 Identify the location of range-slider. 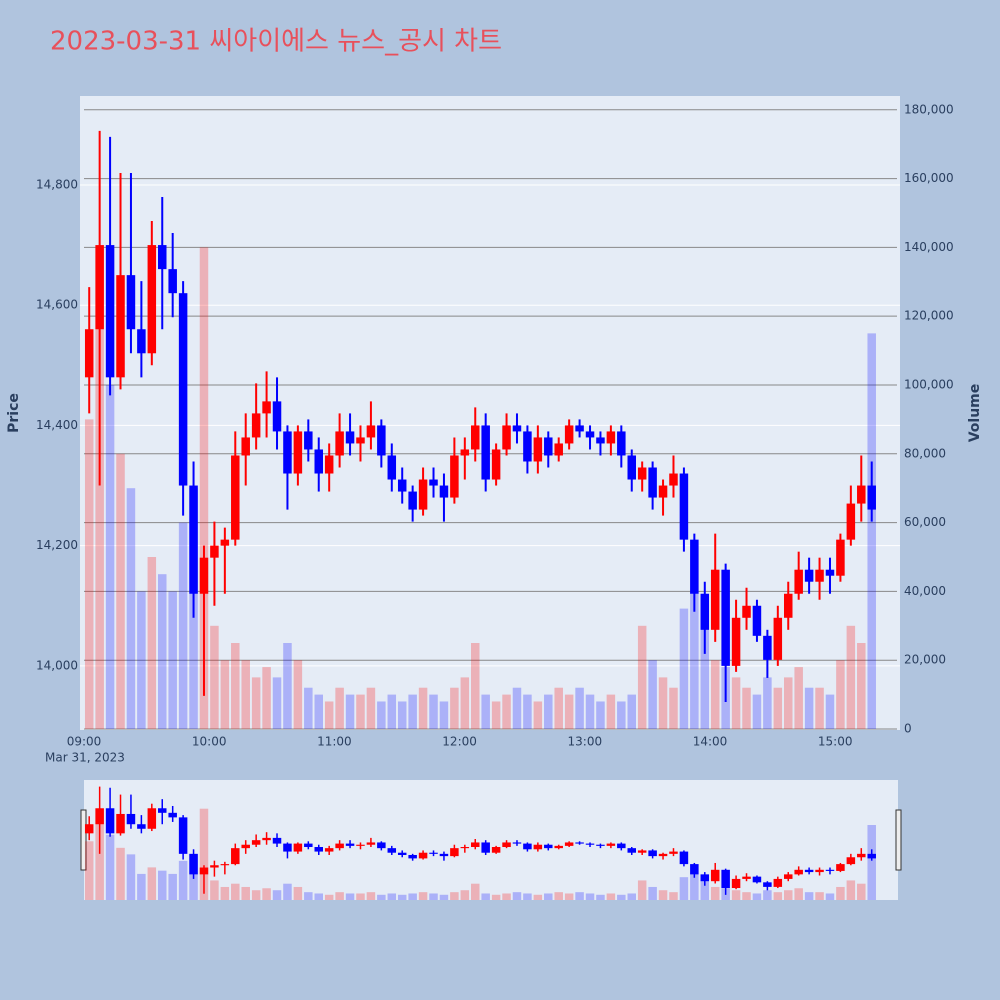
(491, 840).